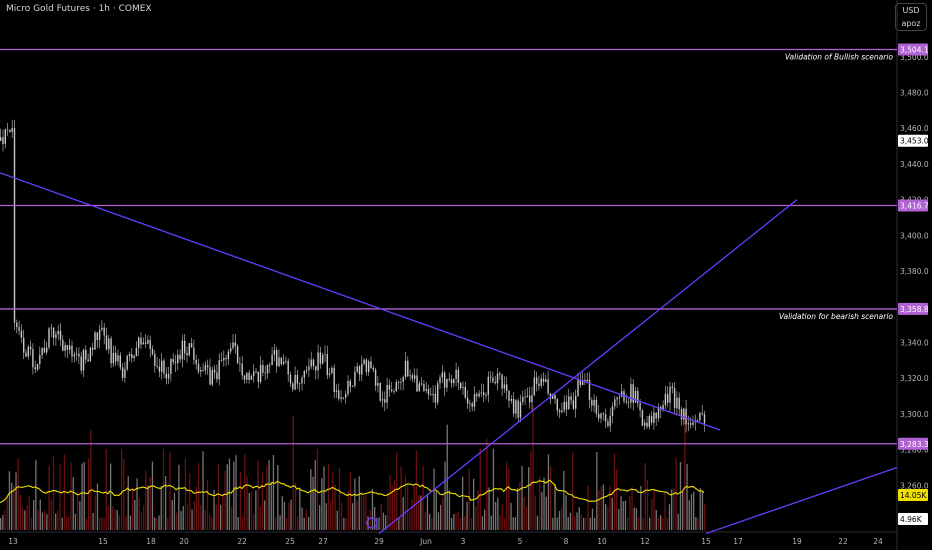 The width and height of the screenshot is (932, 550). Describe the element at coordinates (914, 235) in the screenshot. I see `y-tick-label: 3,400.0` at that location.